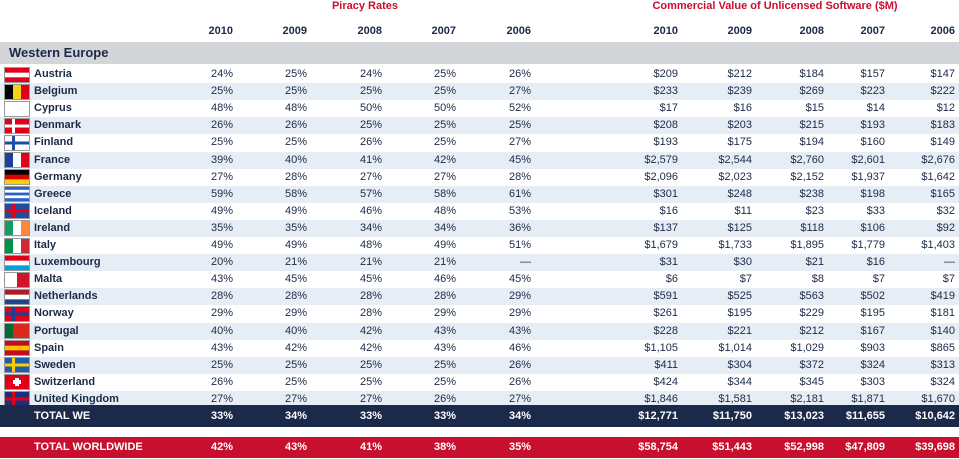 This screenshot has height=459, width=959. Describe the element at coordinates (525, 262) in the screenshot. I see `piracy-rate: —` at that location.